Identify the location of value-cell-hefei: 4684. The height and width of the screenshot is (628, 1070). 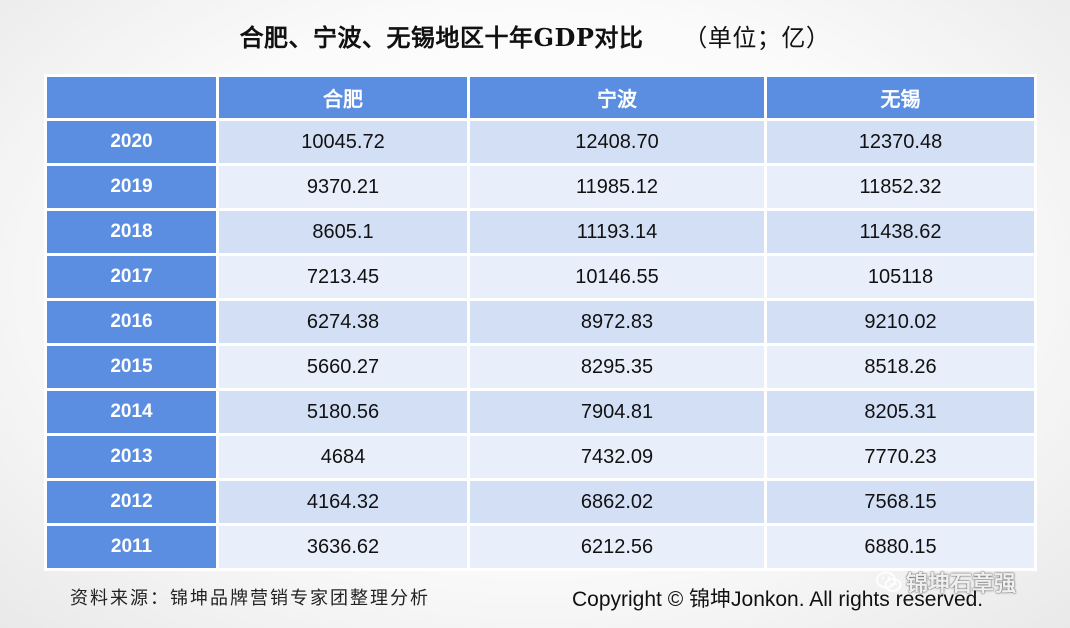
(343, 457).